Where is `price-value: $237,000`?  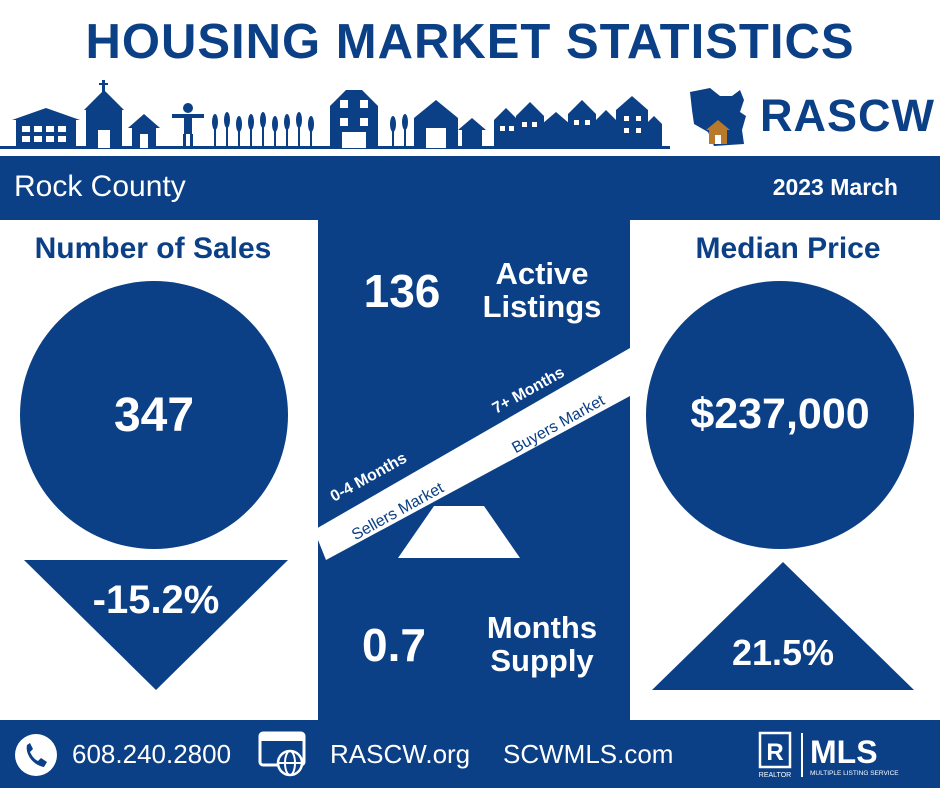 price-value: $237,000 is located at coordinates (780, 414).